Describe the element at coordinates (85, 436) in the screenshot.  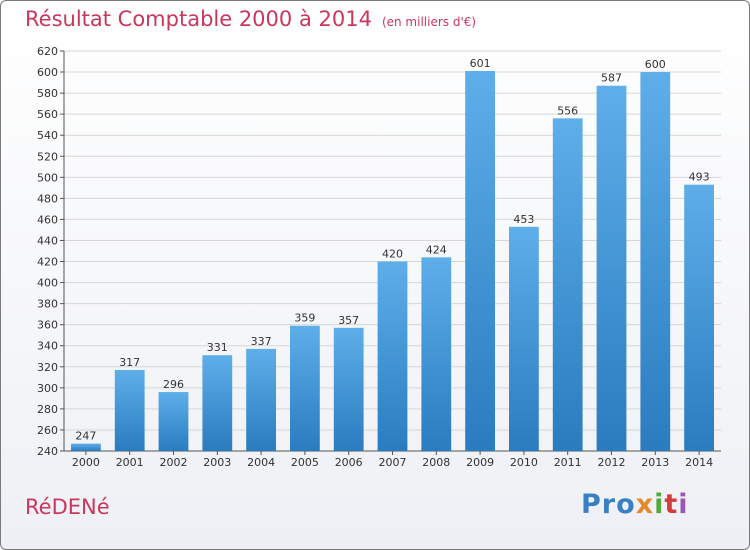
I see `bar-value-label: 247` at that location.